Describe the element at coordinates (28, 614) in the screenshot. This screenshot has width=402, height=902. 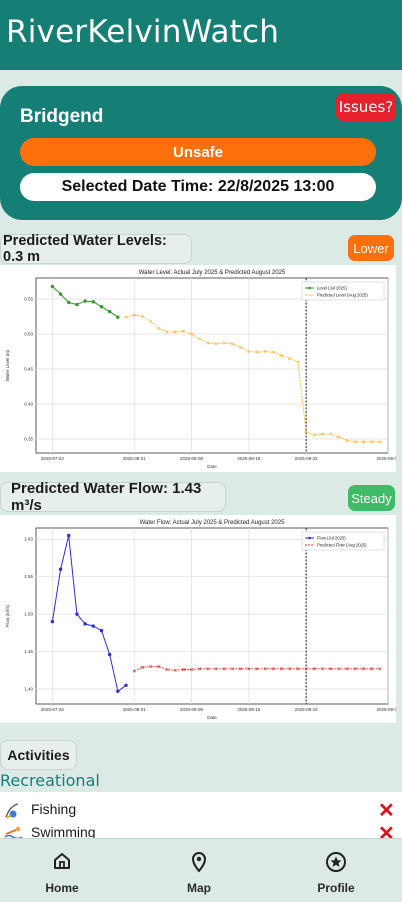
I see `y-tick-label: 1.50` at that location.